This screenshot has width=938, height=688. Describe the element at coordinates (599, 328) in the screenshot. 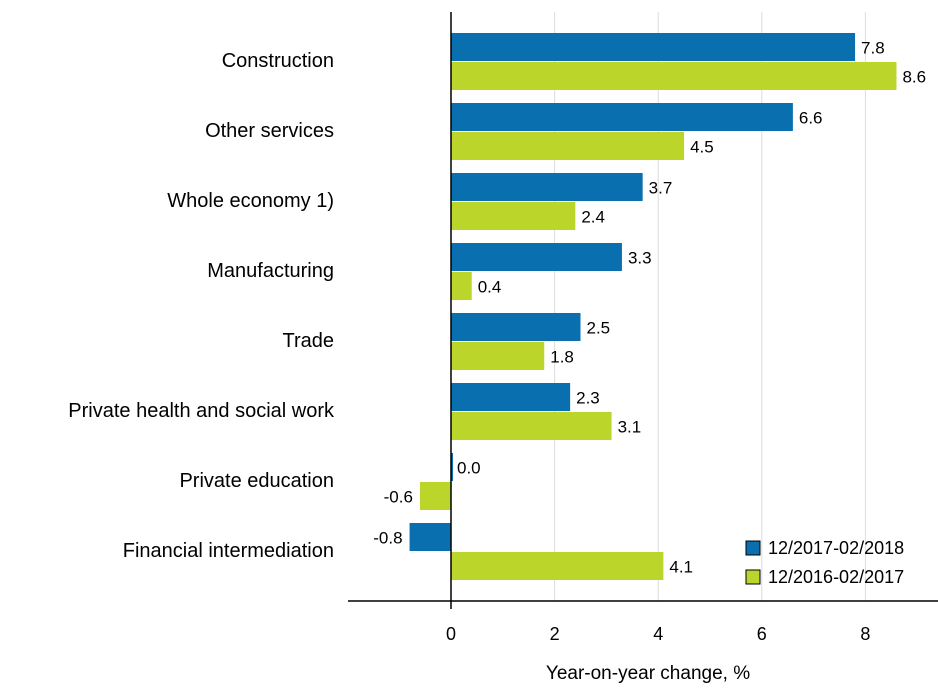

I see `value-label-1-5: 2.5` at that location.